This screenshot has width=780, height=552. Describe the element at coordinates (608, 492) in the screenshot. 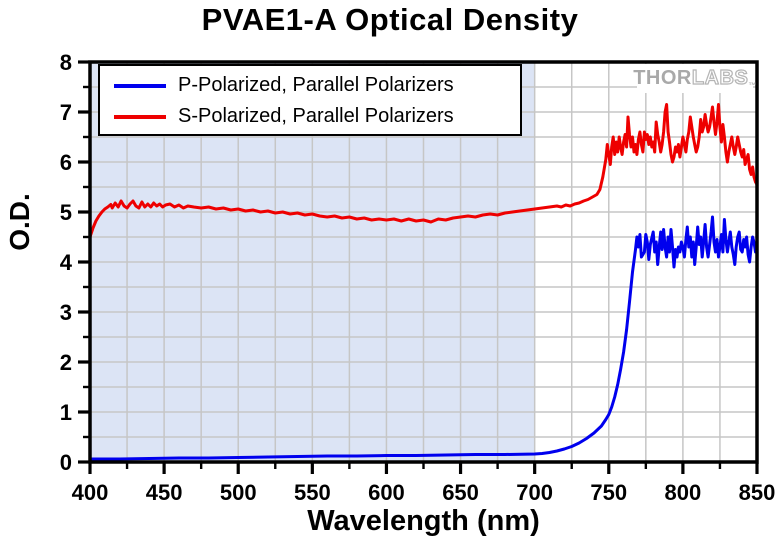

I see `svg-text: 750` at that location.